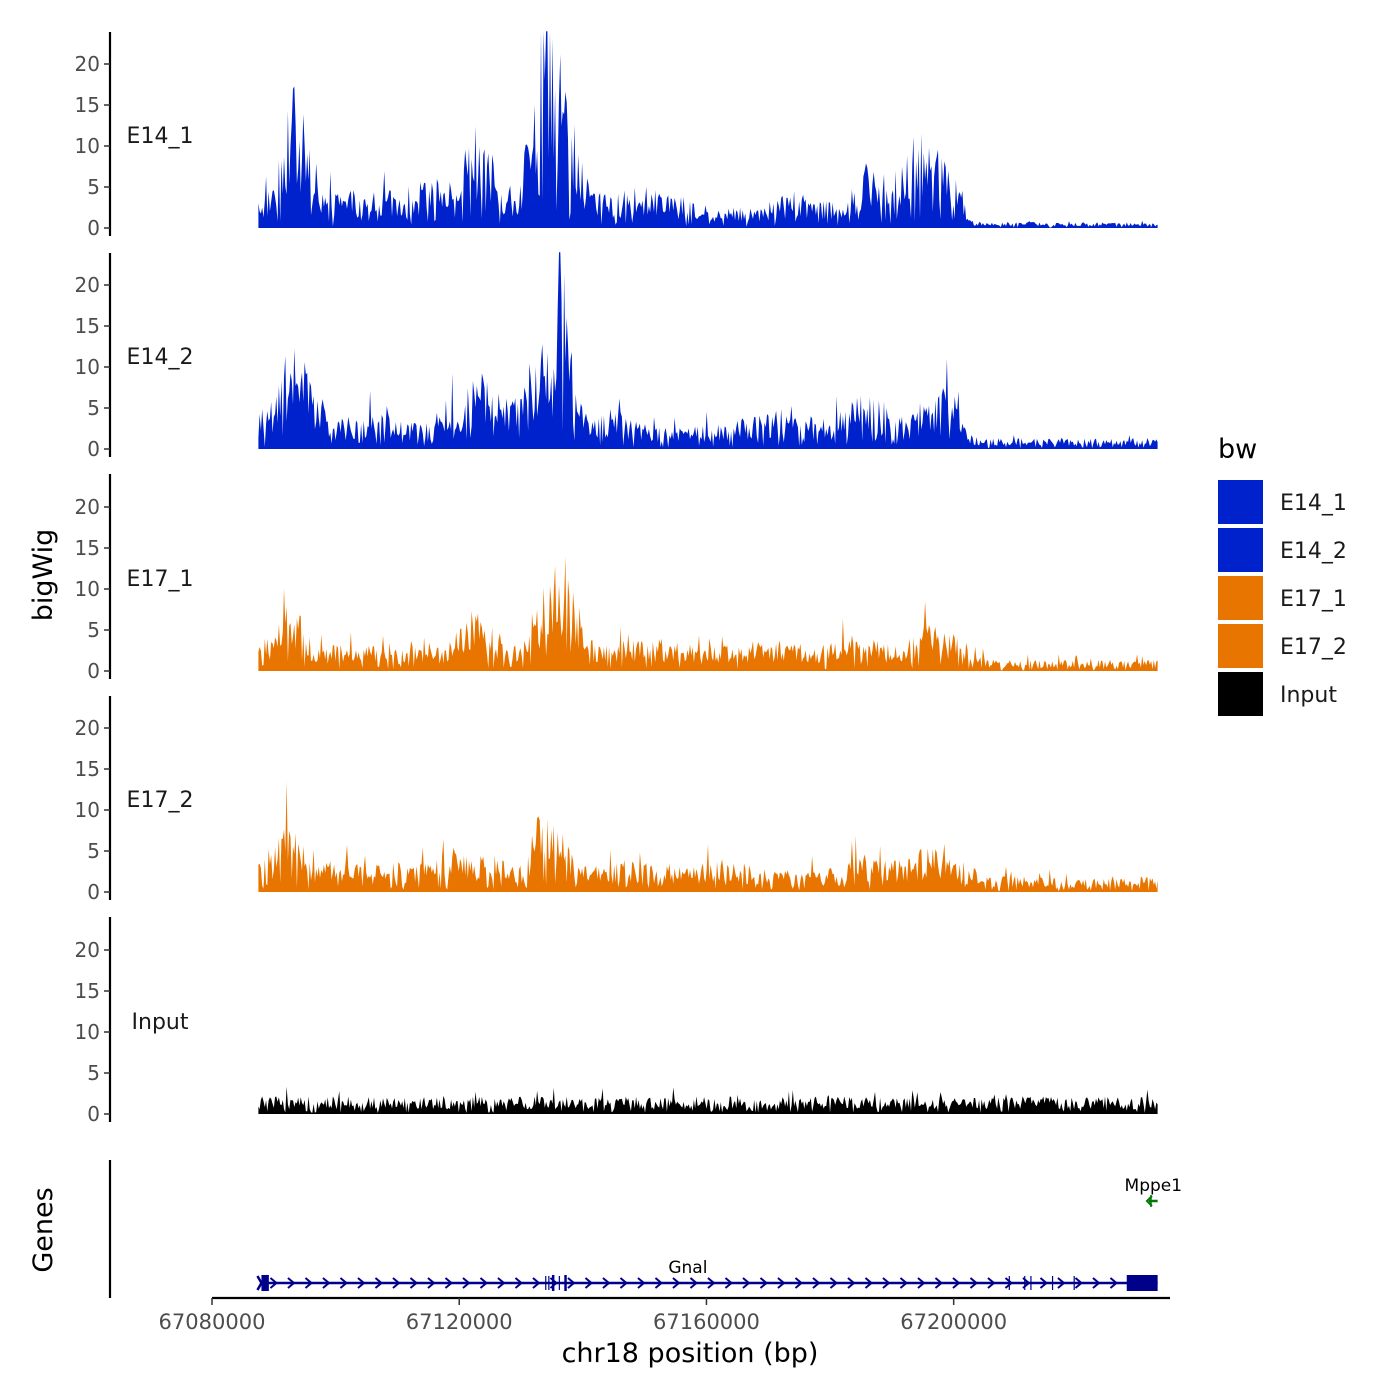  Describe the element at coordinates (687, 1268) in the screenshot. I see `gene-label: Gnal` at that location.